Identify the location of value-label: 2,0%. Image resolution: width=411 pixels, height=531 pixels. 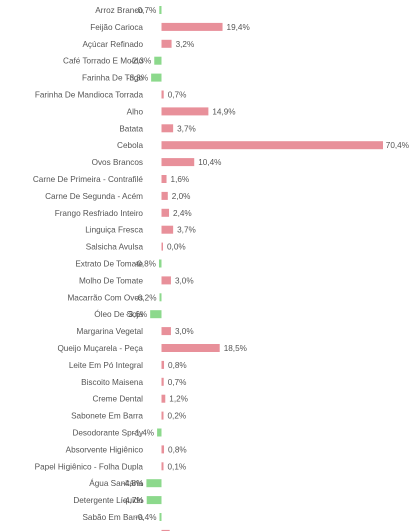
(181, 196).